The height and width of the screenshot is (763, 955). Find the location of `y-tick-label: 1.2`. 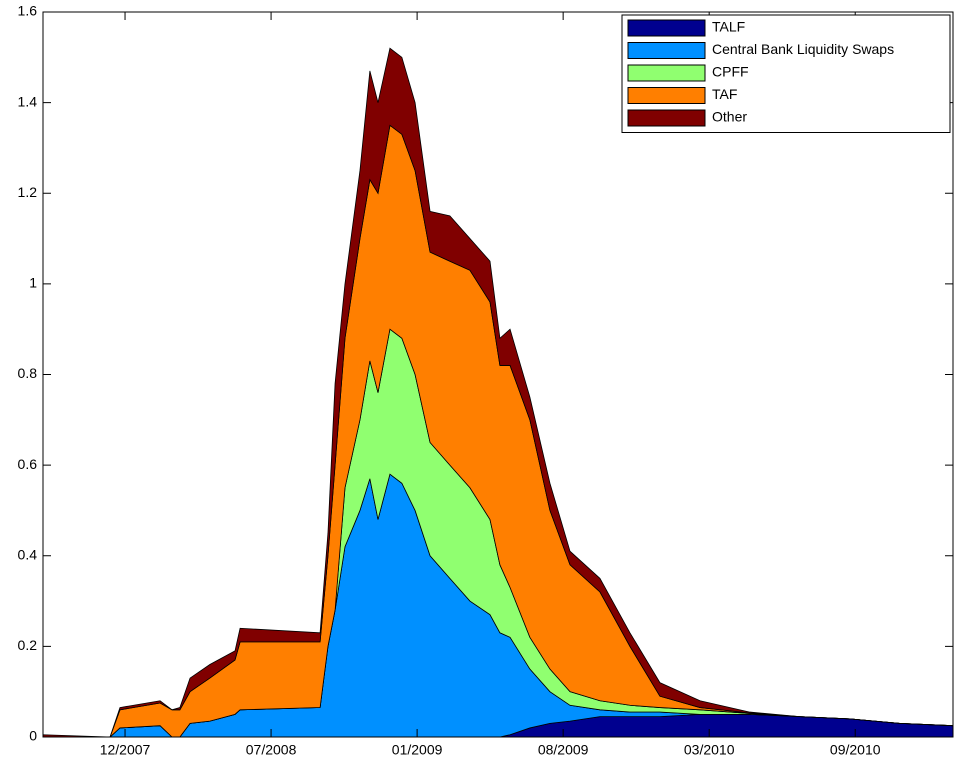

y-tick-label: 1.2 is located at coordinates (28, 192).